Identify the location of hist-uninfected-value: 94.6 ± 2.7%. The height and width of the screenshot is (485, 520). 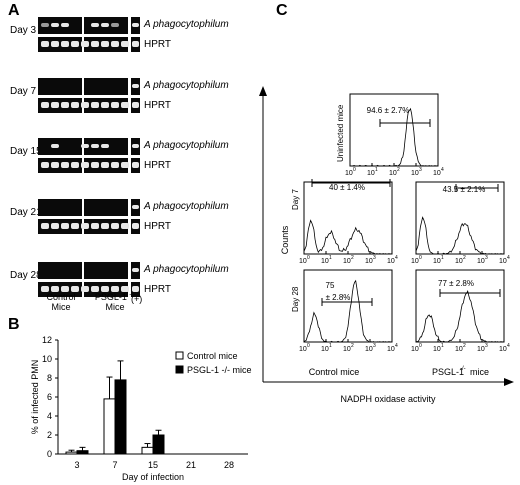
(388, 110).